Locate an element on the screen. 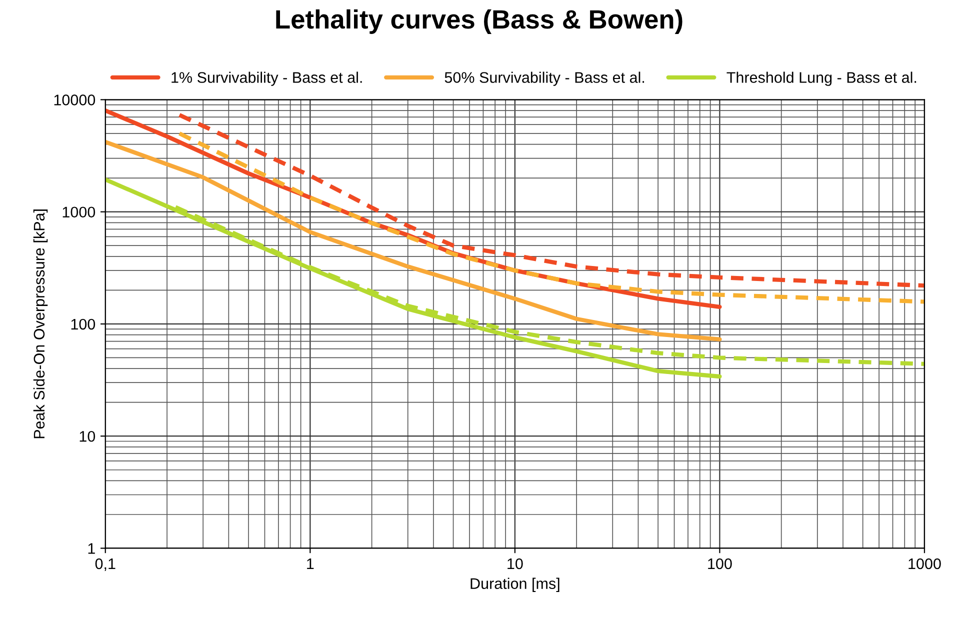 The height and width of the screenshot is (623, 958). legend-label: Threshold Lung - Bass et al. is located at coordinates (821, 79).